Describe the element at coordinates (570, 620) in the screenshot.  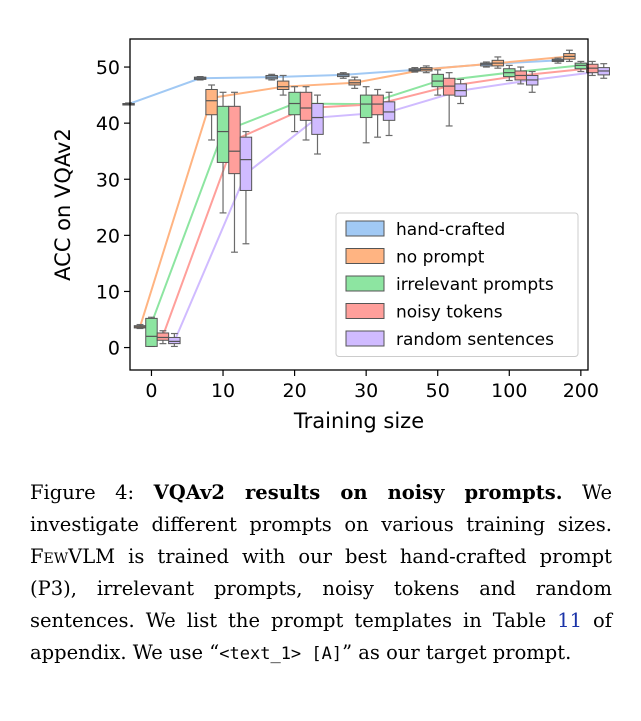
I see `caption-table-ref-link: 11` at that location.